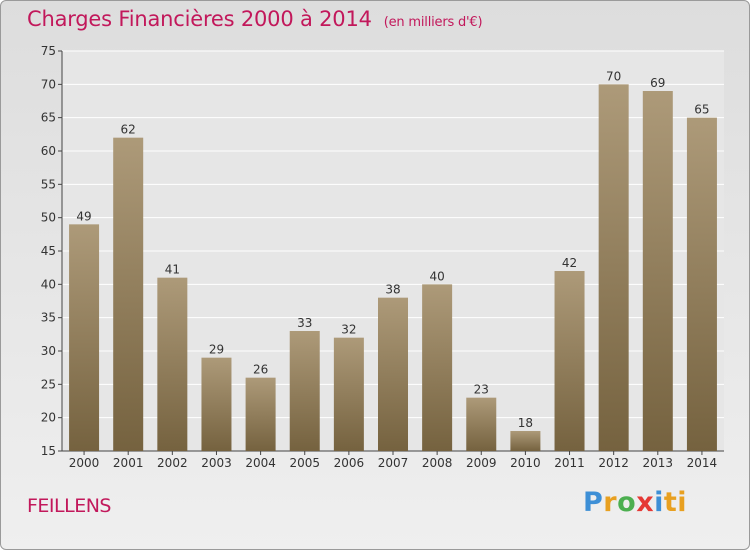 The width and height of the screenshot is (750, 550). What do you see at coordinates (260, 370) in the screenshot?
I see `data-label: 26` at bounding box center [260, 370].